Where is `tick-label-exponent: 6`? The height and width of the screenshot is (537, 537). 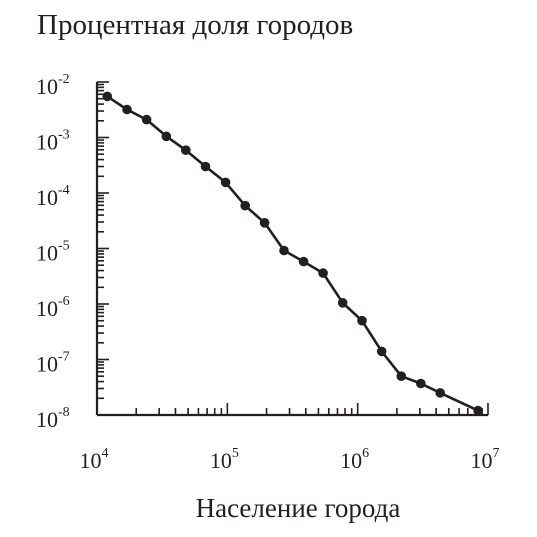
tick-label-exponent: 6 is located at coordinates (365, 453).